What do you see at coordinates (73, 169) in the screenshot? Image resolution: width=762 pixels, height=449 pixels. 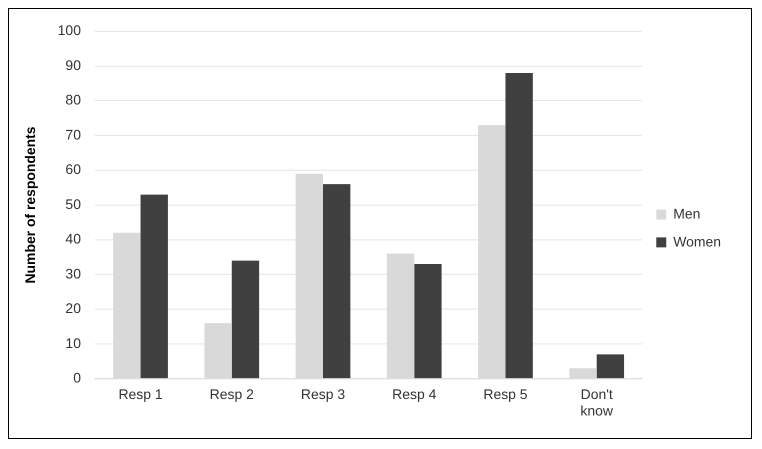 I see `y-tick-label: 60` at bounding box center [73, 169].